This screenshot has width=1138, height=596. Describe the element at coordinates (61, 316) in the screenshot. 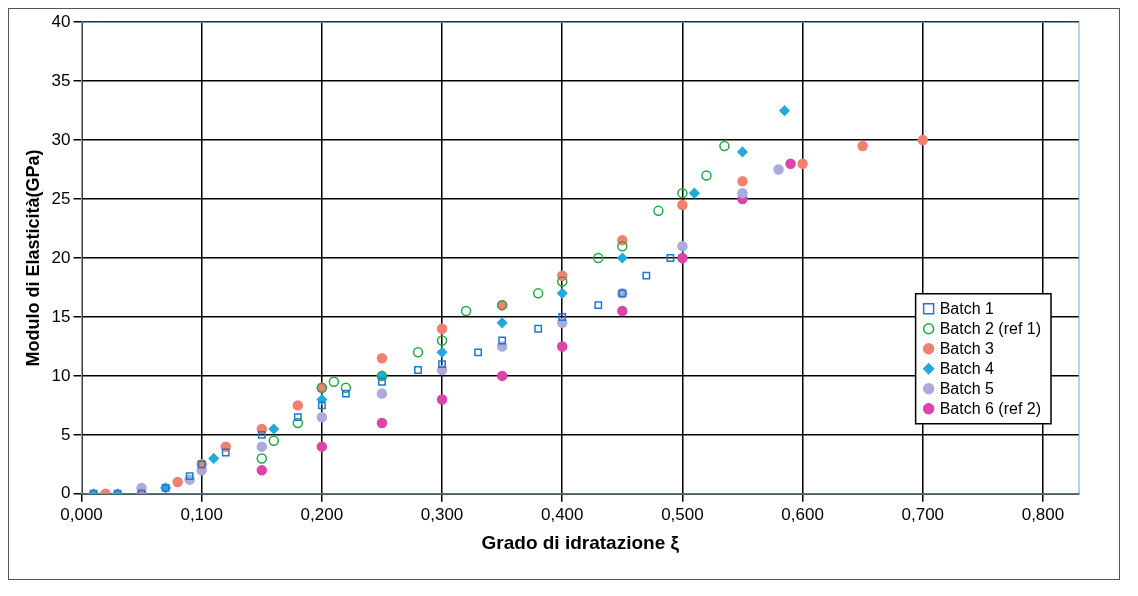

I see `y-tick-label: 15` at that location.